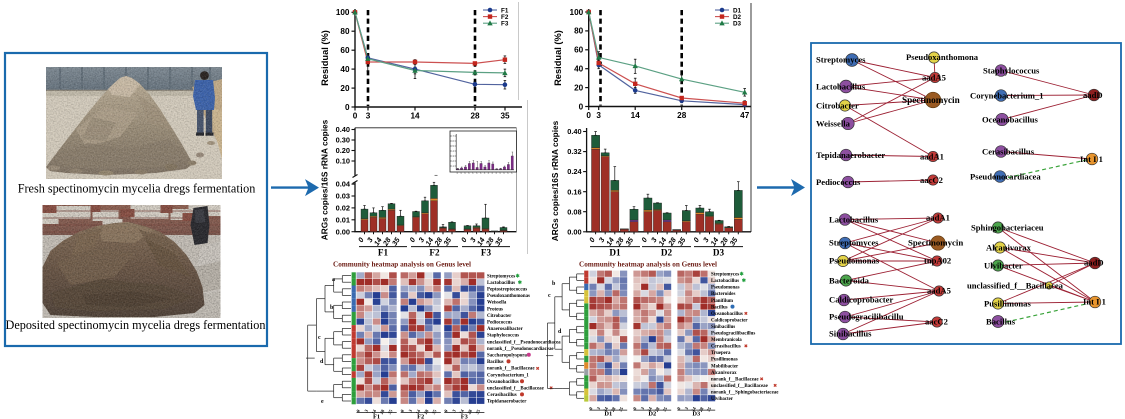 Image resolution: width=1125 pixels, height=419 pixels. I want to click on svg-text: Pseudonocardiacea, so click(1005, 177).